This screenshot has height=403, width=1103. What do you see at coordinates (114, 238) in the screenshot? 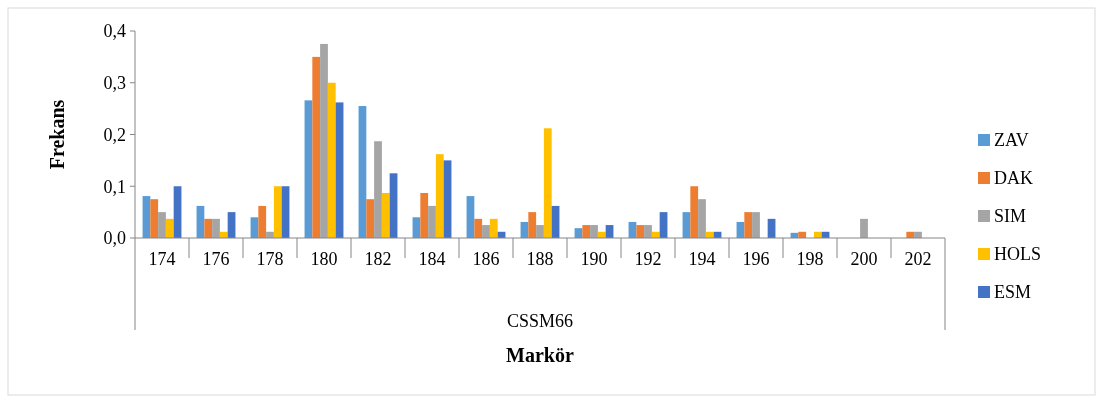
I see `y-tick-label: 0,0` at bounding box center [114, 238].